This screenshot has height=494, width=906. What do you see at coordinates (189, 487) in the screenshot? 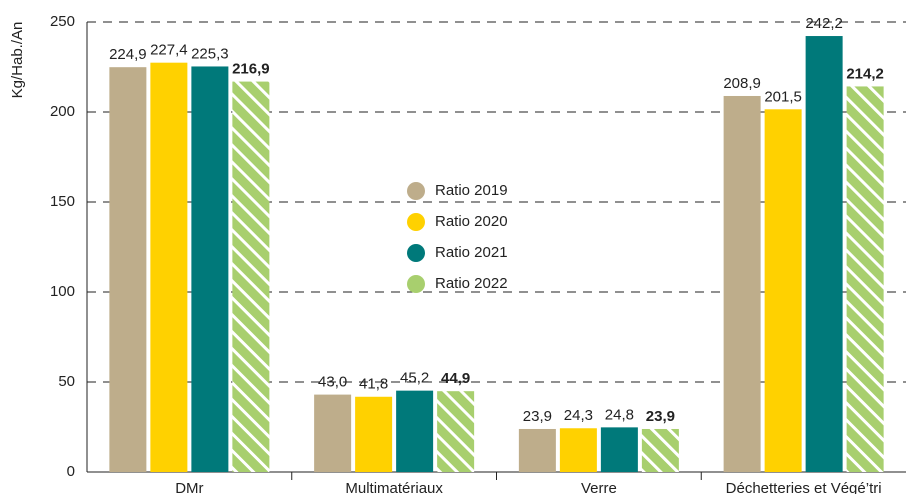
I see `x-tick-label: DMr` at bounding box center [189, 487].